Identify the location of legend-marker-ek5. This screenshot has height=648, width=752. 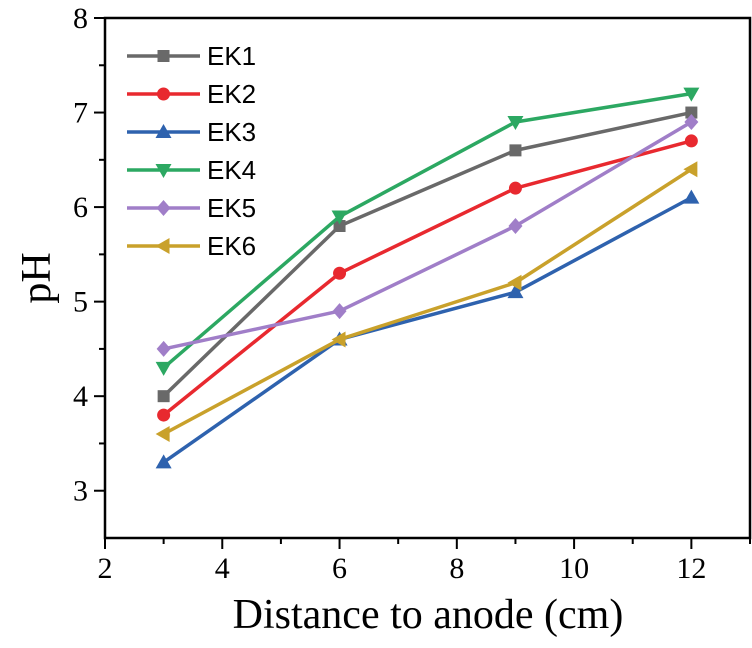
(163, 208).